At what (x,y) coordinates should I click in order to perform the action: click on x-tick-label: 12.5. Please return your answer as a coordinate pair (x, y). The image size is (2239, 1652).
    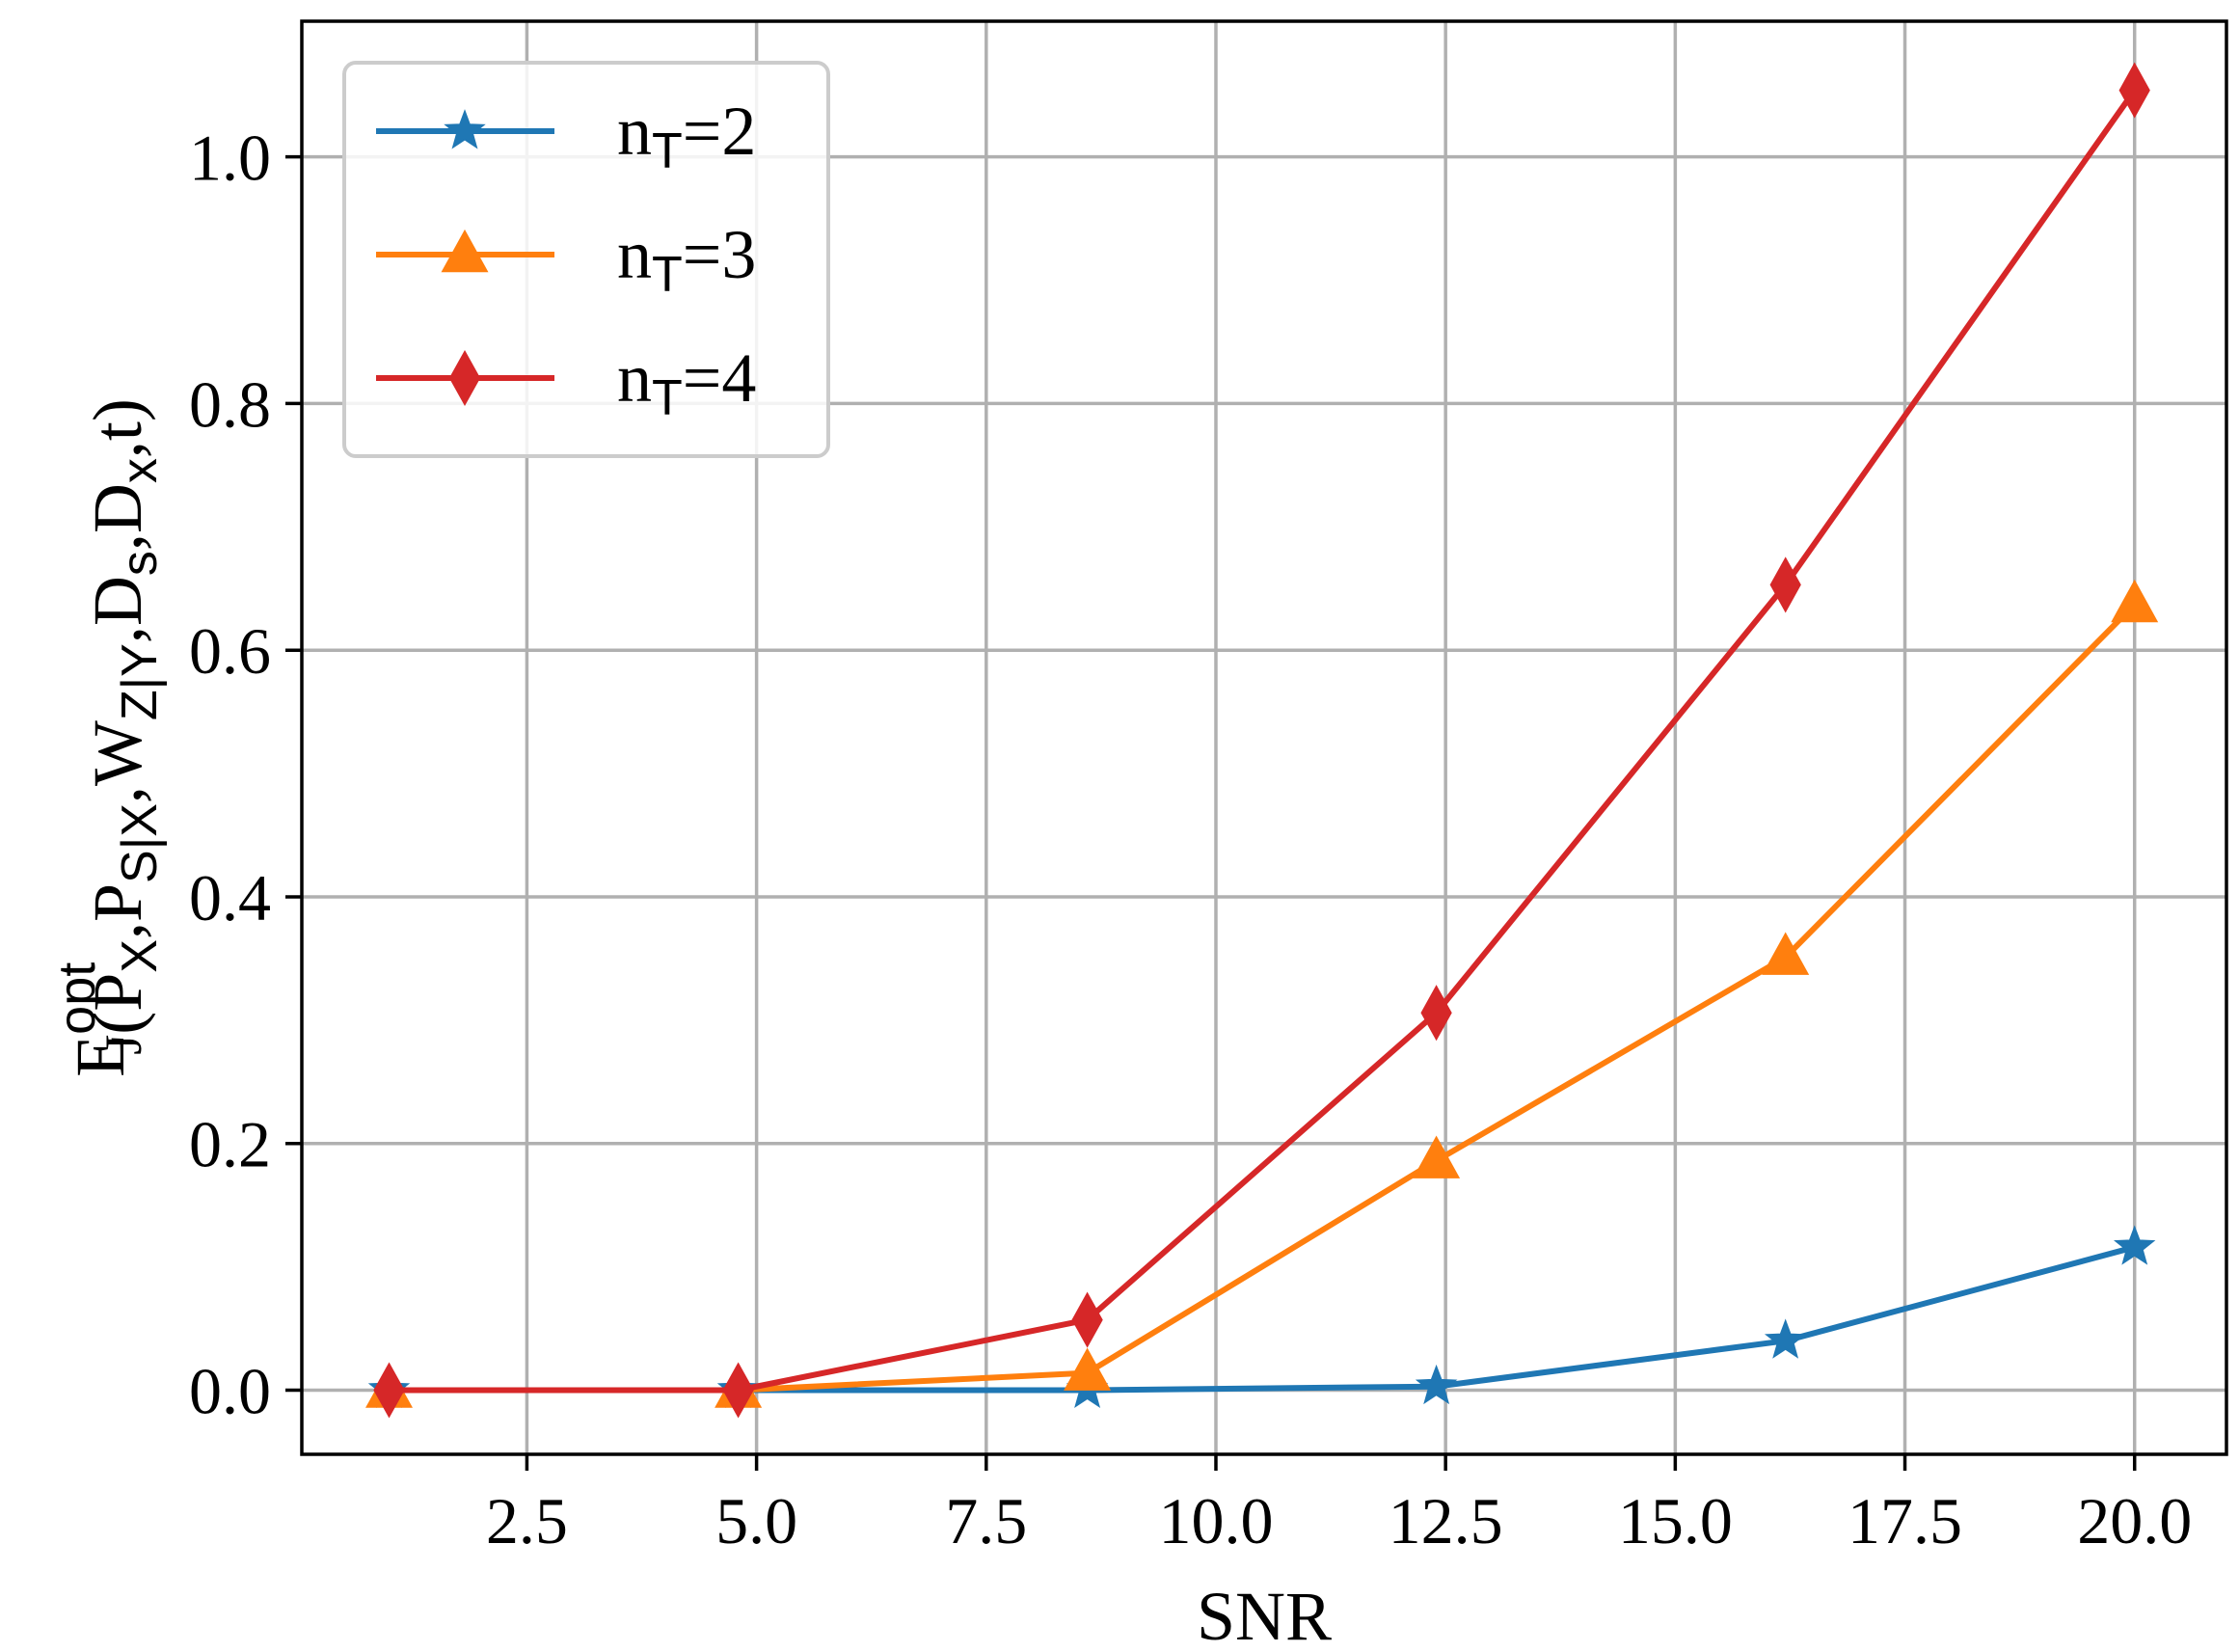
    Looking at the image, I should click on (1446, 1520).